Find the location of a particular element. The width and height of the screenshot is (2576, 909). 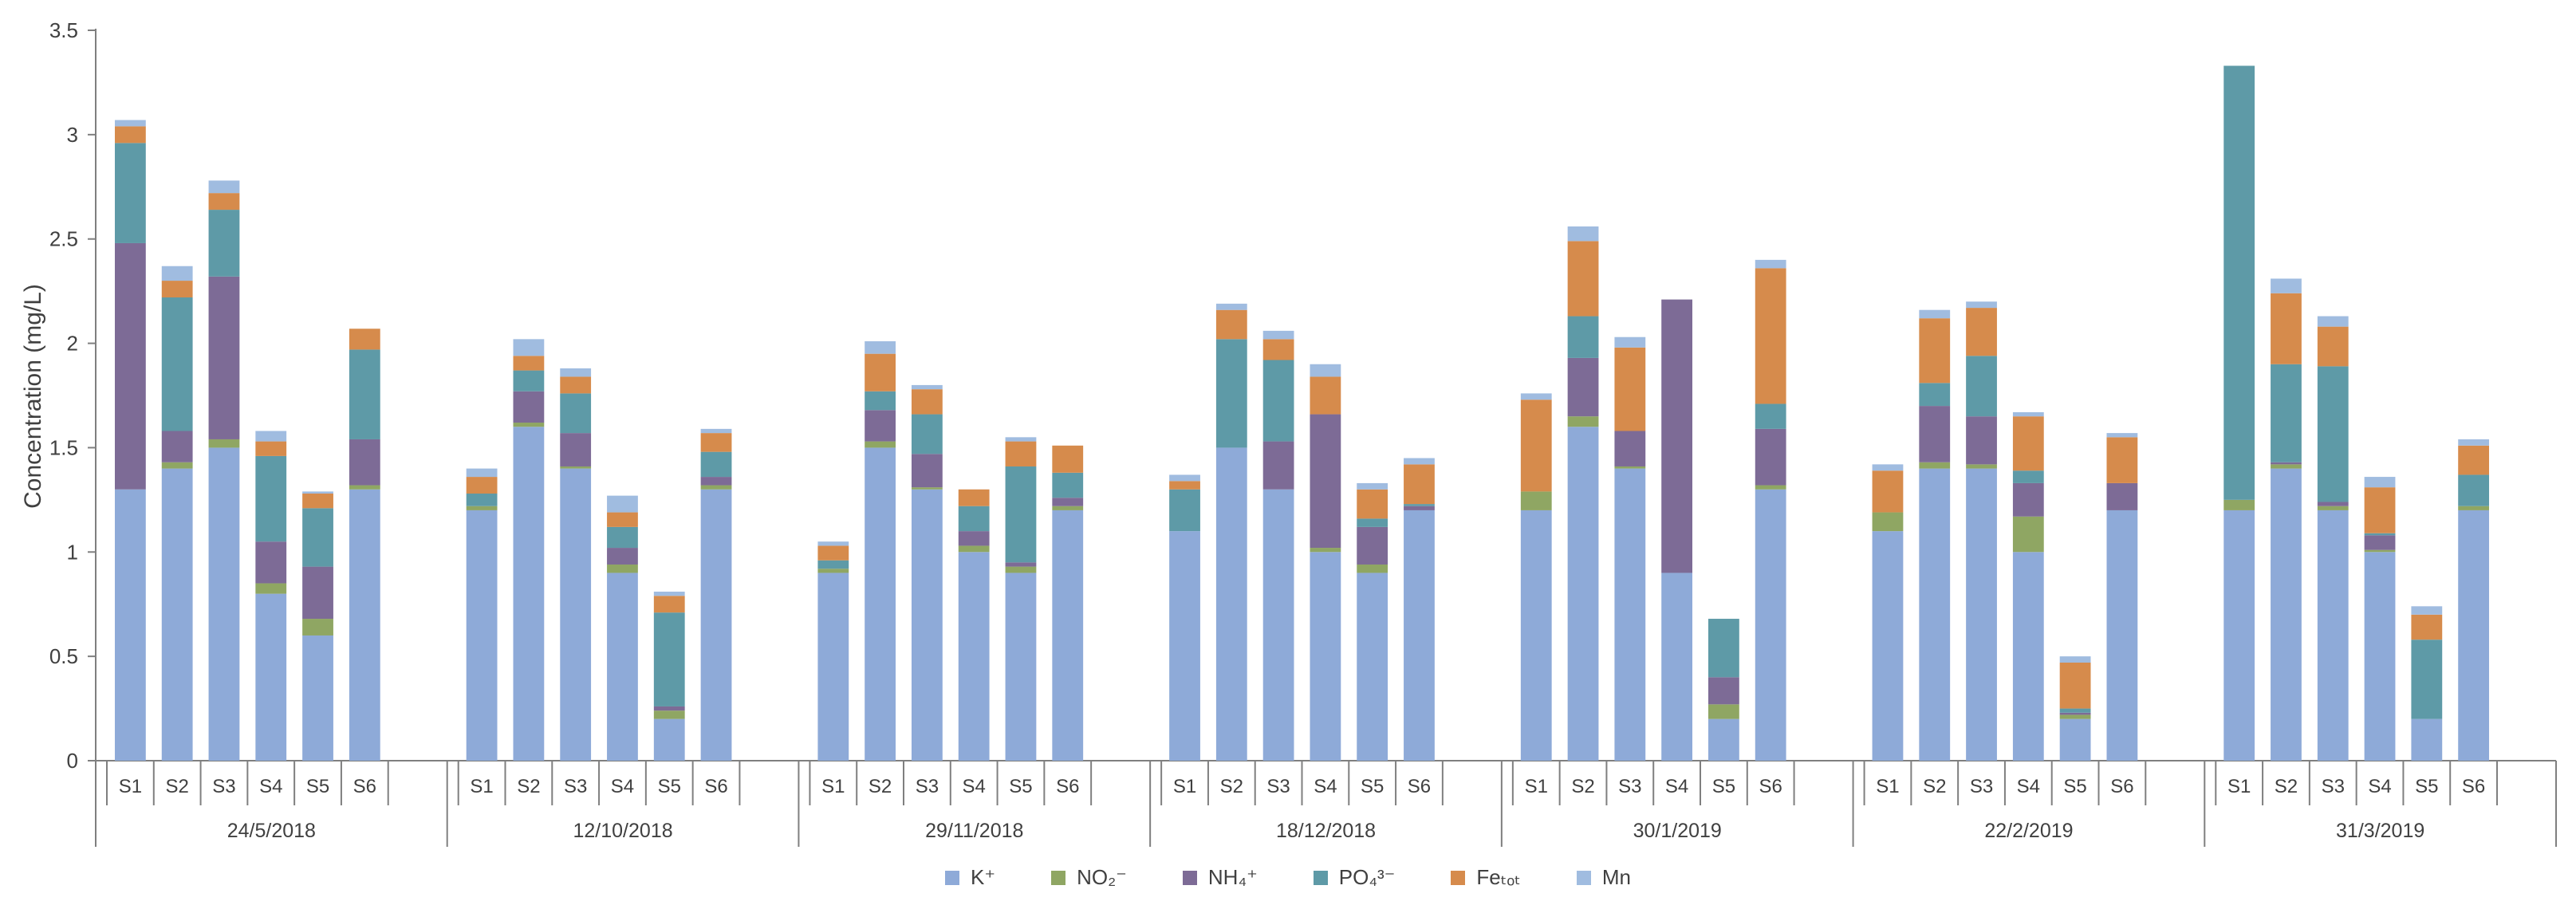

legend-item: NO₂⁻ is located at coordinates (1089, 878).